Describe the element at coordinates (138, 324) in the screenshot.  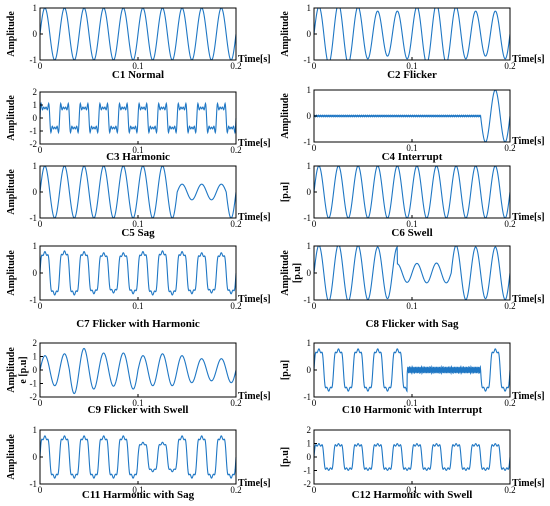
I see `subplot-title: C7 Flicker with Harmonic` at that location.